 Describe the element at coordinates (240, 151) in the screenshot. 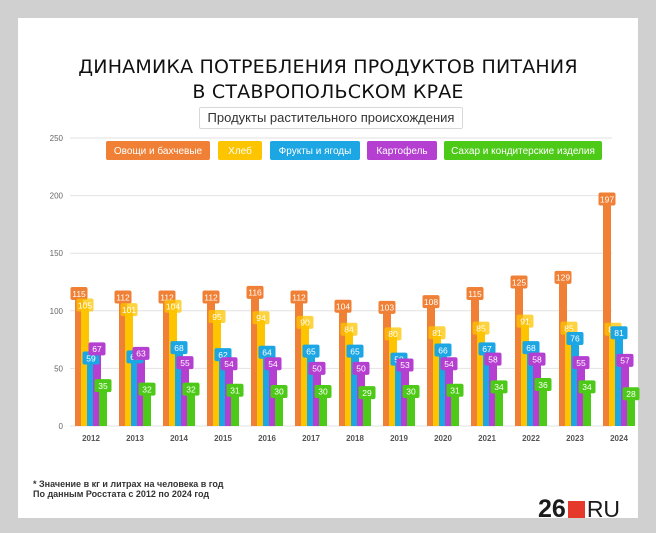

I see `legend-label: Хлеб` at that location.